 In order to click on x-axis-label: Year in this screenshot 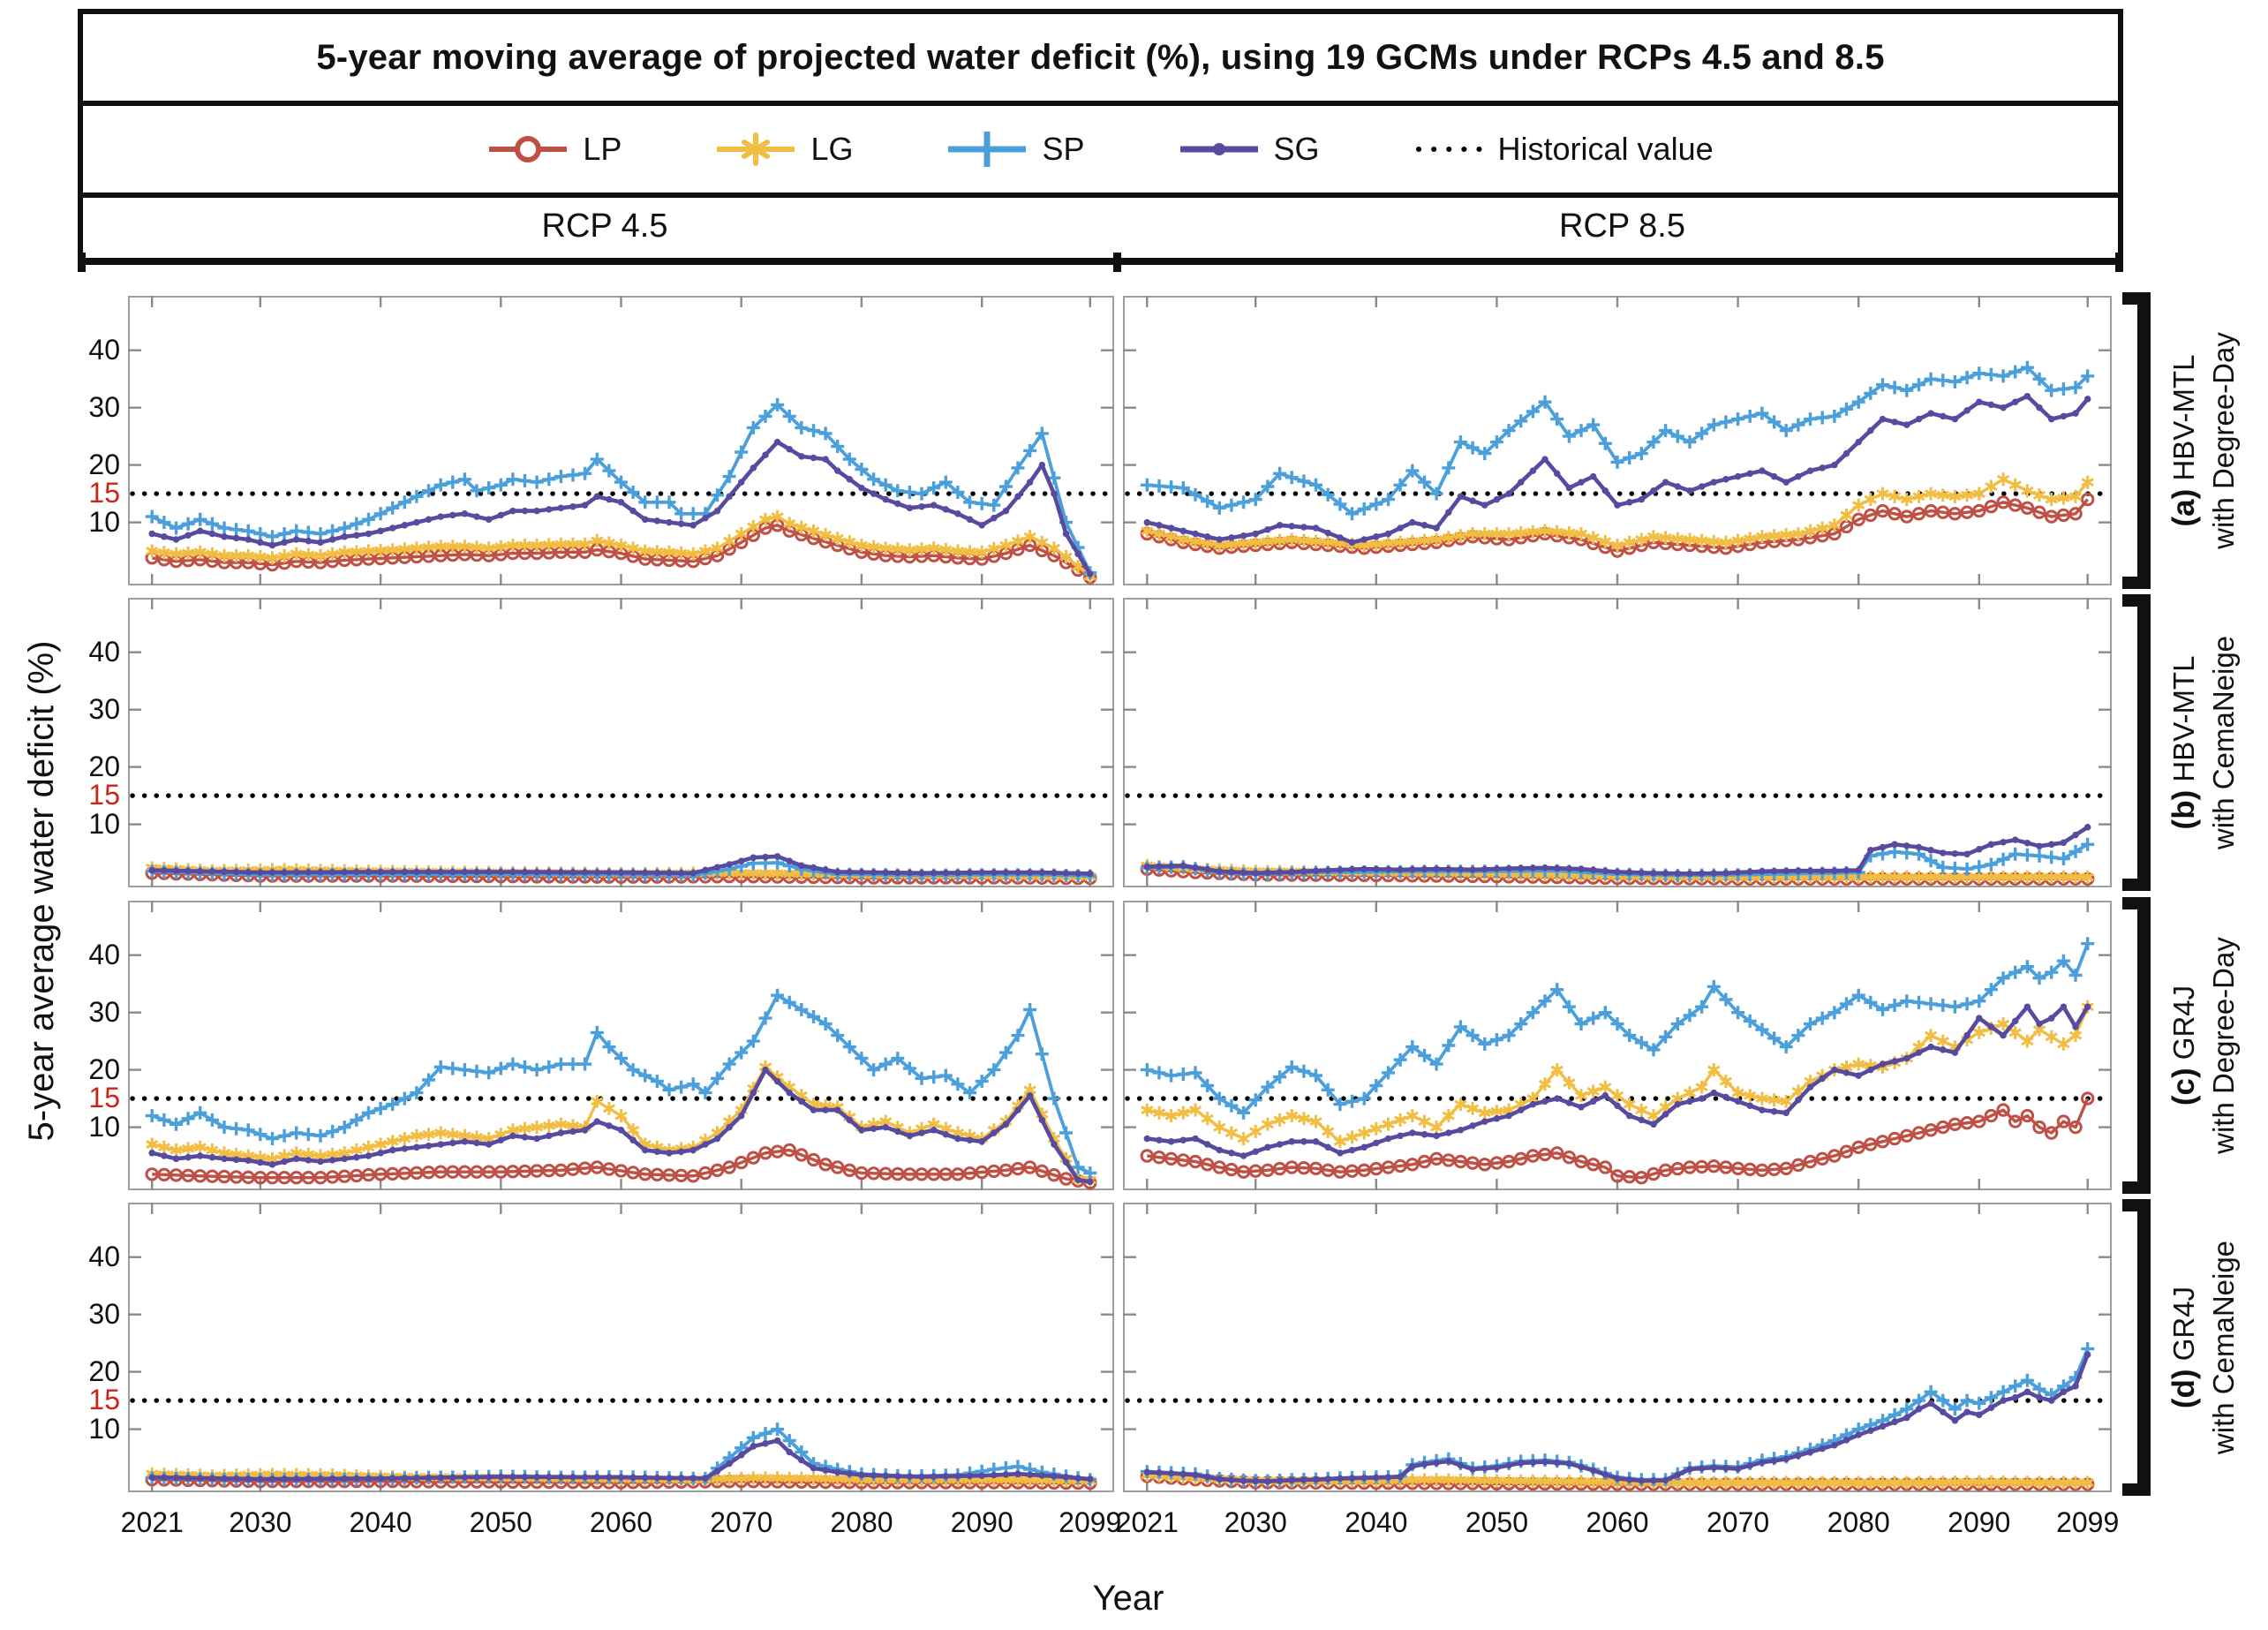, I will do `click(1128, 1598)`.